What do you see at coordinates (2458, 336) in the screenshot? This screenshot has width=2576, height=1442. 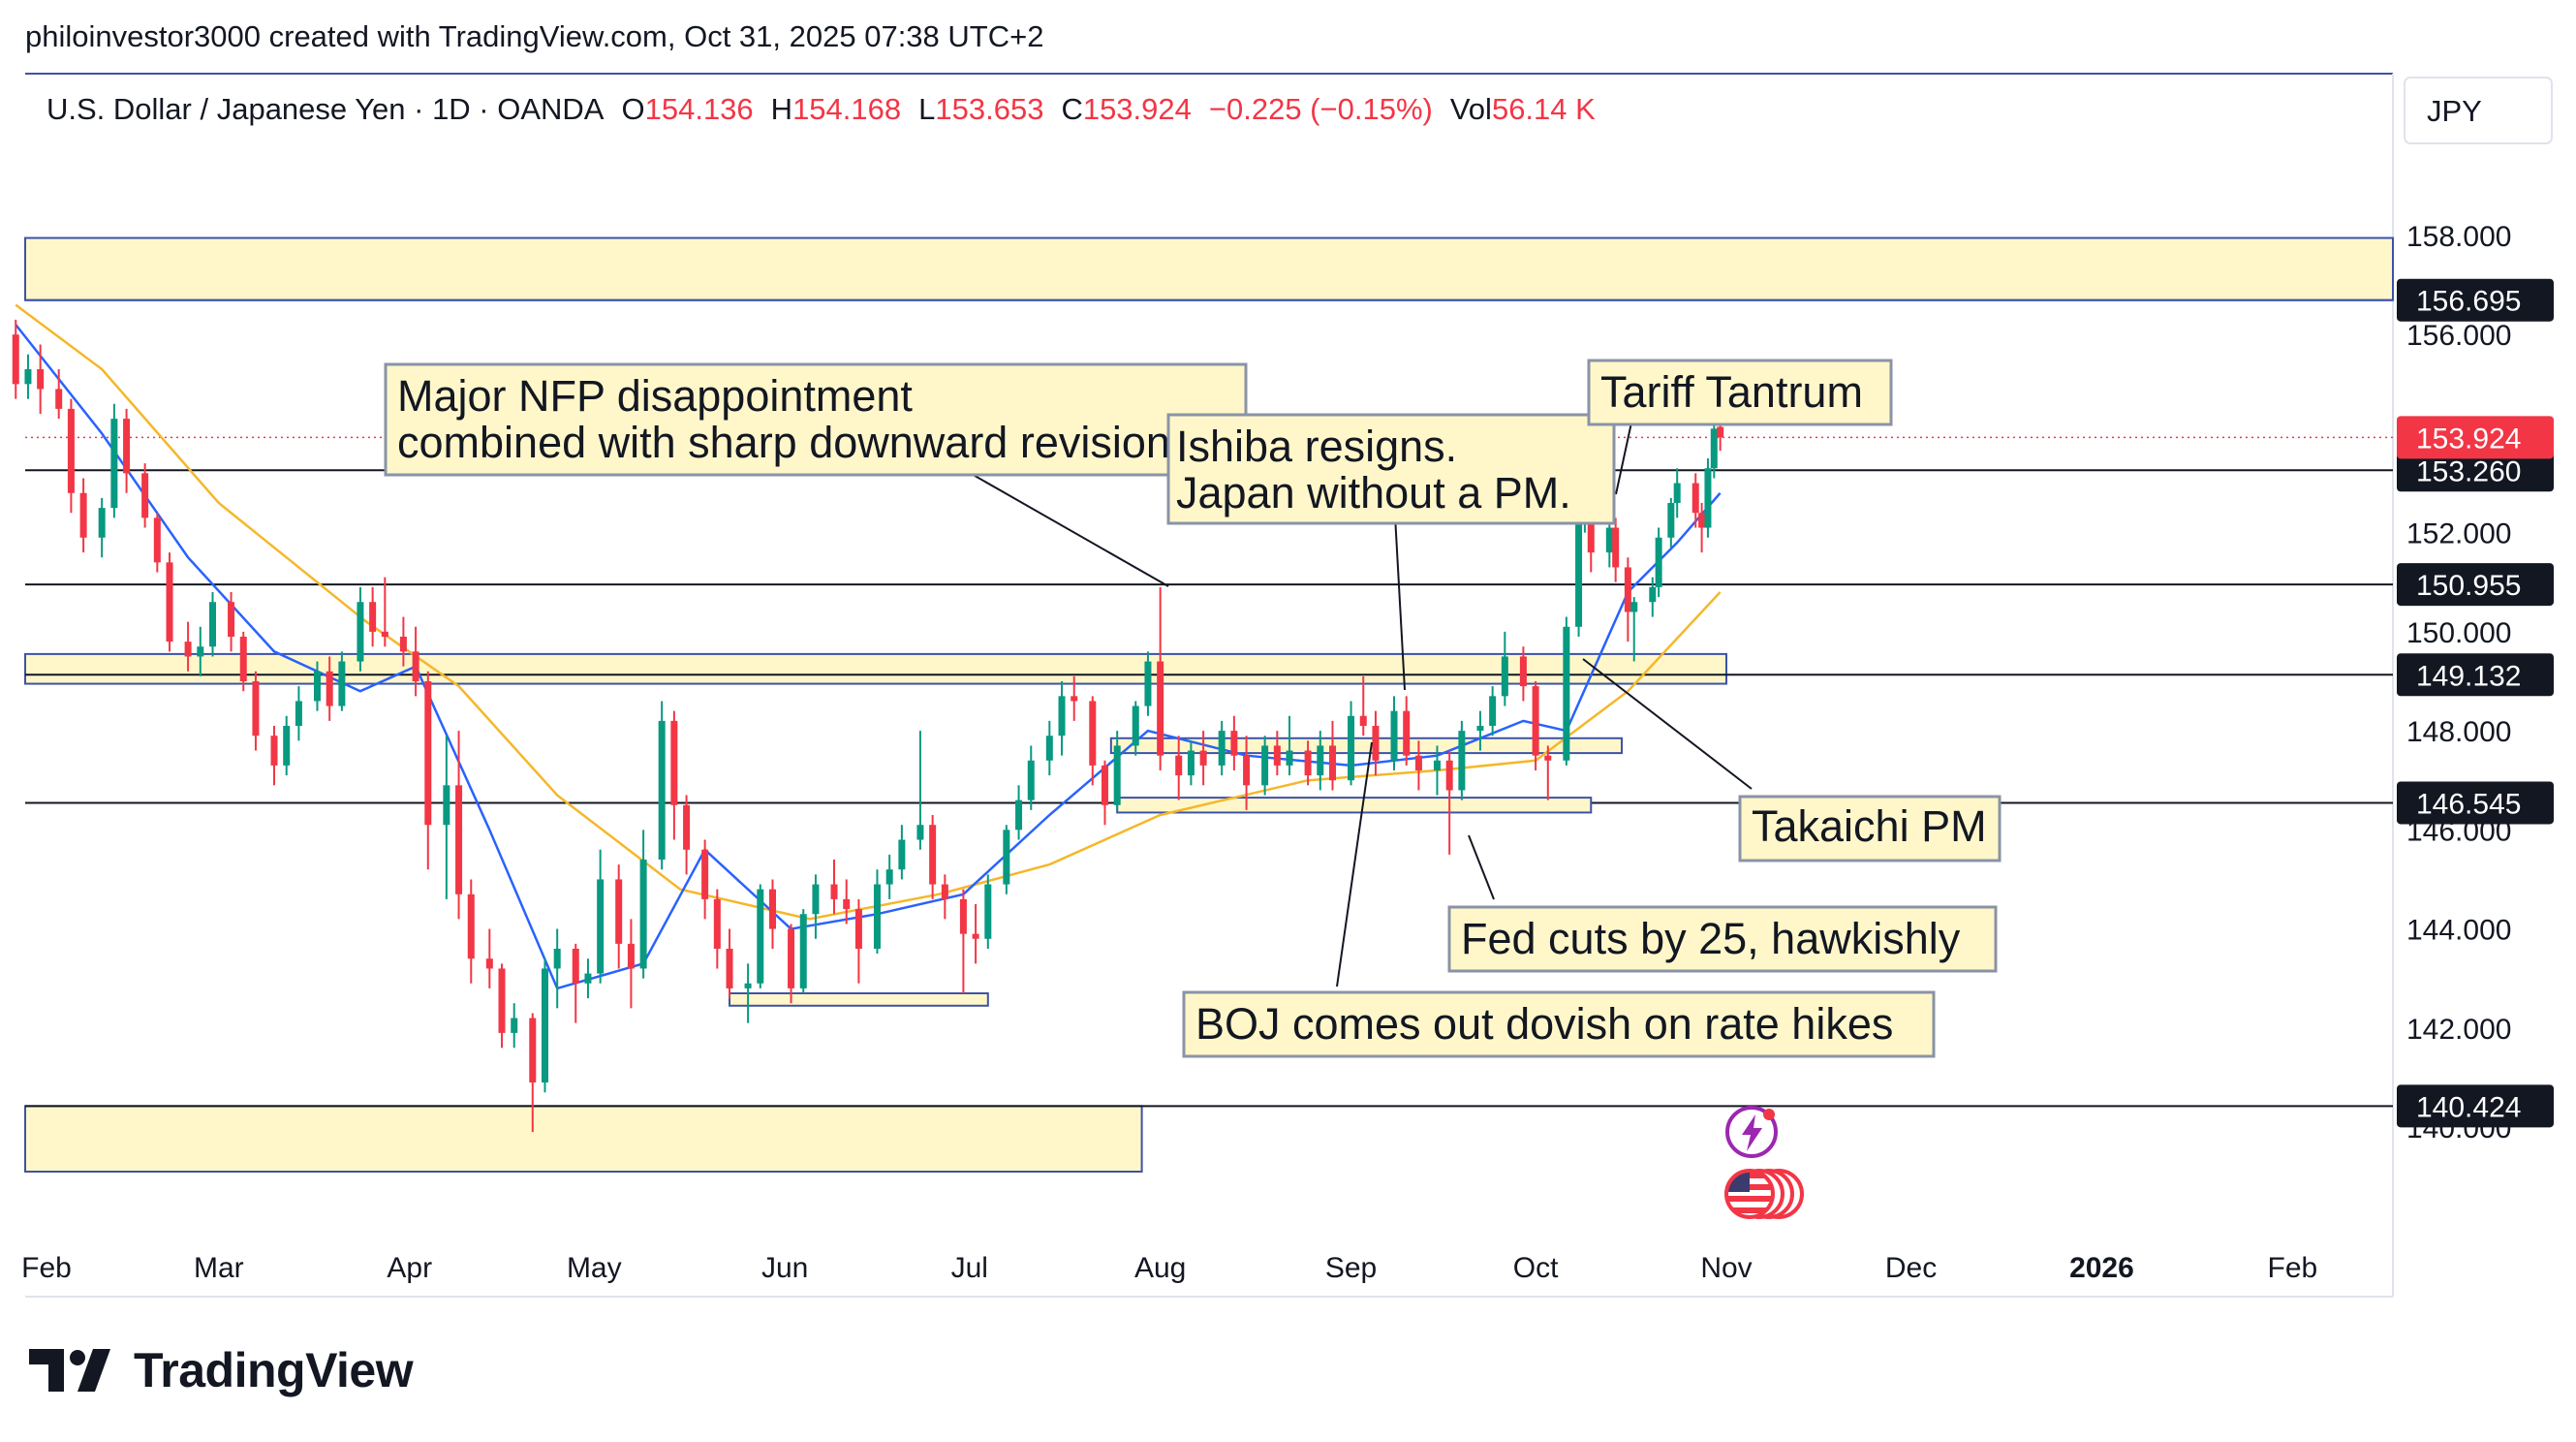 I see `price-tick-label: 156.000` at bounding box center [2458, 336].